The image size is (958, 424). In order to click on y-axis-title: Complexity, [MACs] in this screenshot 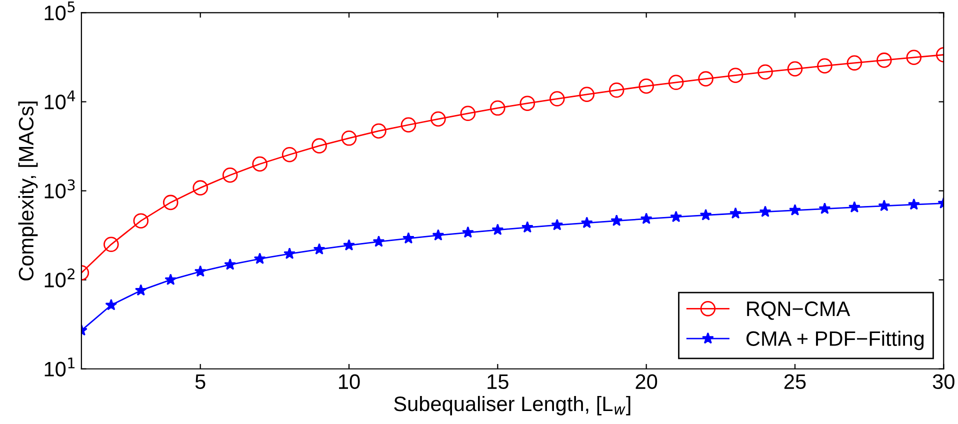, I will do `click(28, 191)`.